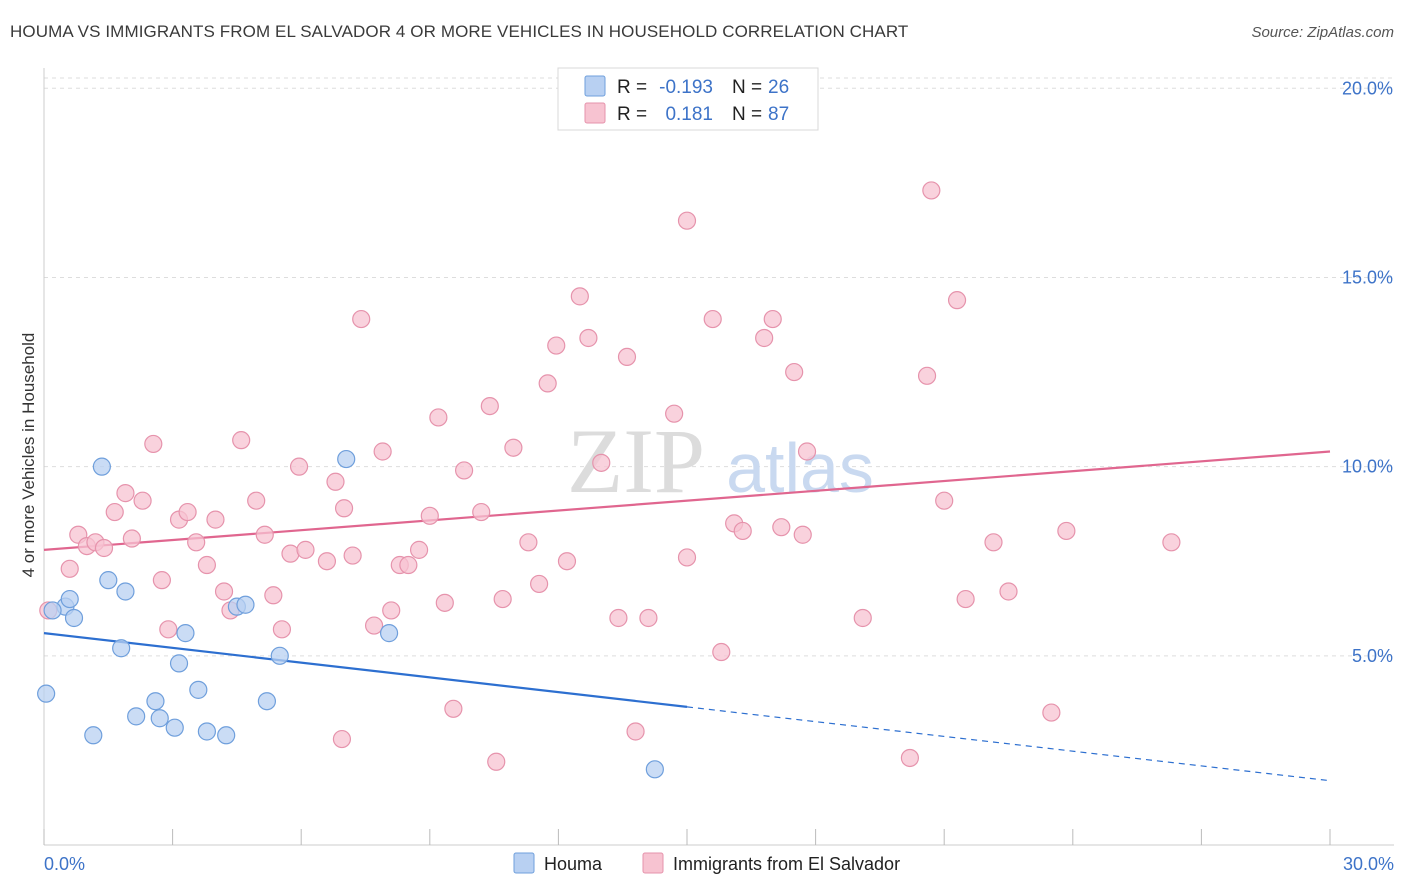  What do you see at coordinates (786, 864) in the screenshot?
I see `bottom-legend-salvador: Immigrants from El Salvador` at bounding box center [786, 864].